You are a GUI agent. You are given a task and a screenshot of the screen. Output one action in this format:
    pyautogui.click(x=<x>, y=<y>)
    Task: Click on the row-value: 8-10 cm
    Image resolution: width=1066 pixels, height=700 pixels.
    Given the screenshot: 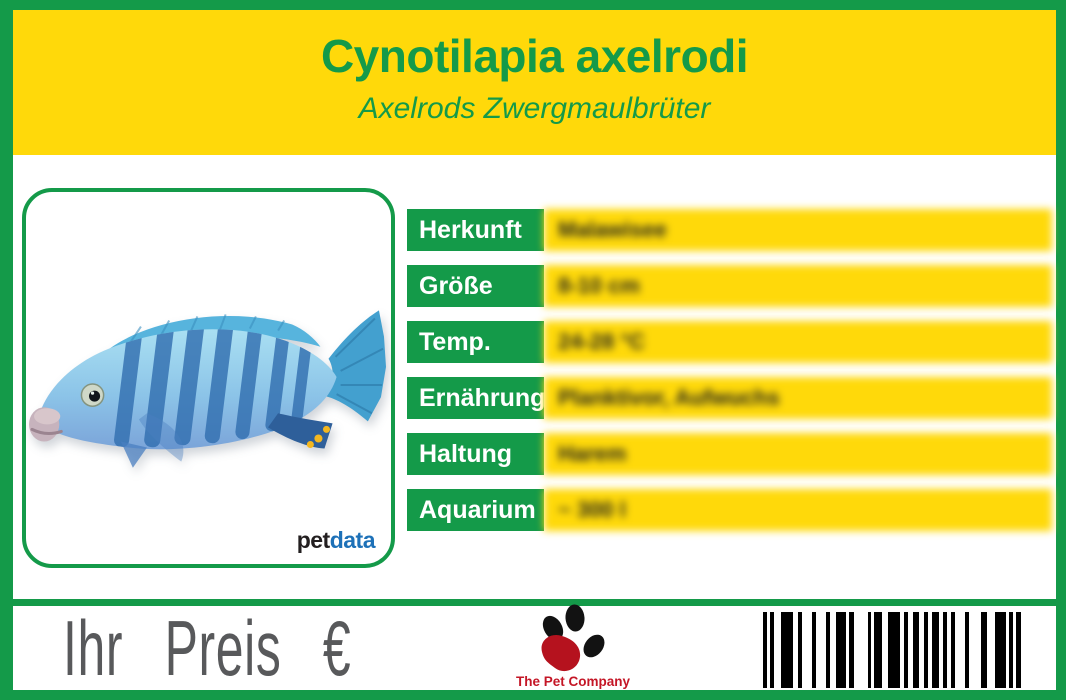 What is the action you would take?
    pyautogui.click(x=798, y=286)
    